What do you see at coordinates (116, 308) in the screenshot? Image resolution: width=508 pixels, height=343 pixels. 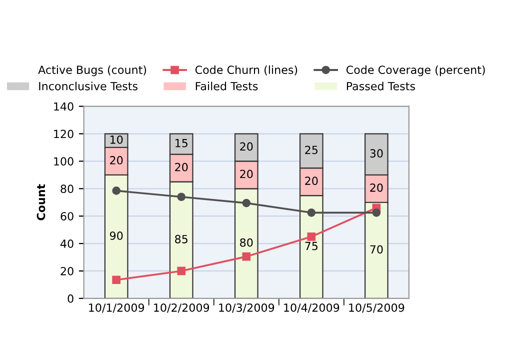 I see `x-tick-label: 10/1/2009` at bounding box center [116, 308].